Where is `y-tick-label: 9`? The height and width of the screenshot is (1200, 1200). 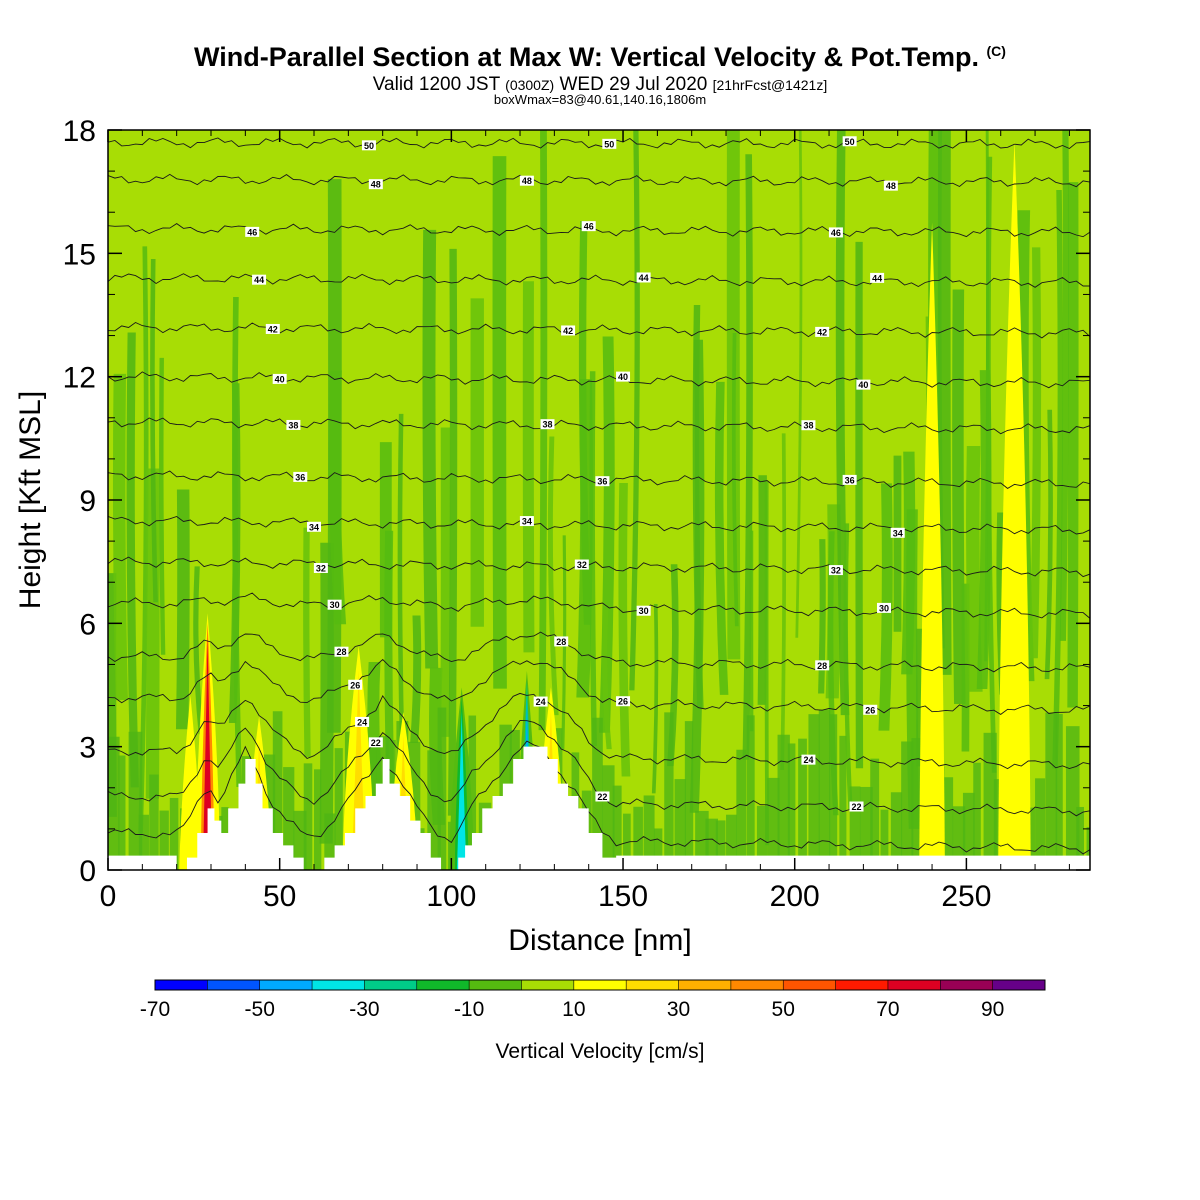
y-tick-label: 9 is located at coordinates (87, 501).